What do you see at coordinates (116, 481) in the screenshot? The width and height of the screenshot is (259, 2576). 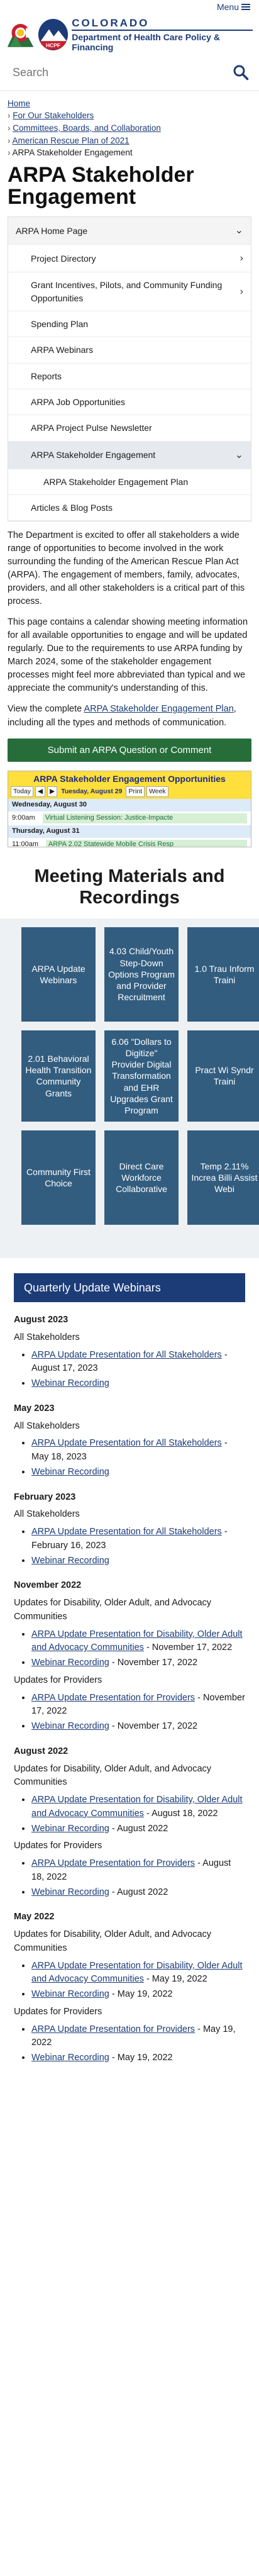 I see `sidenav-item-label: ARPA Stakeholder Engagement Plan` at bounding box center [116, 481].